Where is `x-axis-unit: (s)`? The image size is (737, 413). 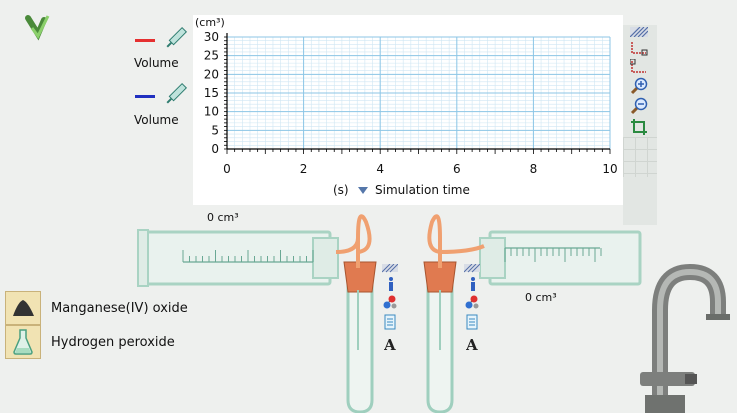 x-axis-unit: (s) is located at coordinates (341, 190).